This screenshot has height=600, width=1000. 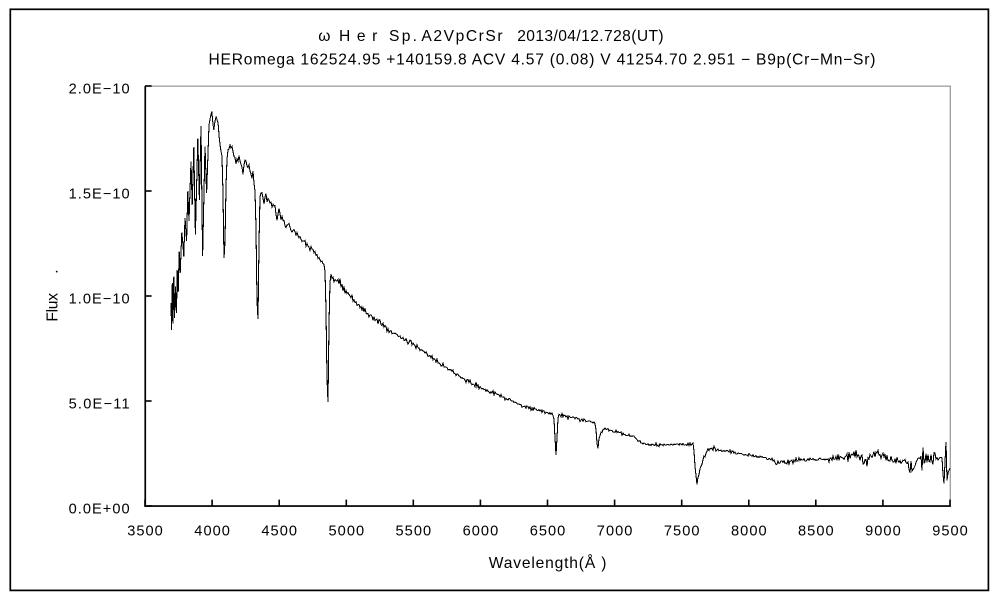 What do you see at coordinates (212, 531) in the screenshot?
I see `svg-text: 4000` at bounding box center [212, 531].